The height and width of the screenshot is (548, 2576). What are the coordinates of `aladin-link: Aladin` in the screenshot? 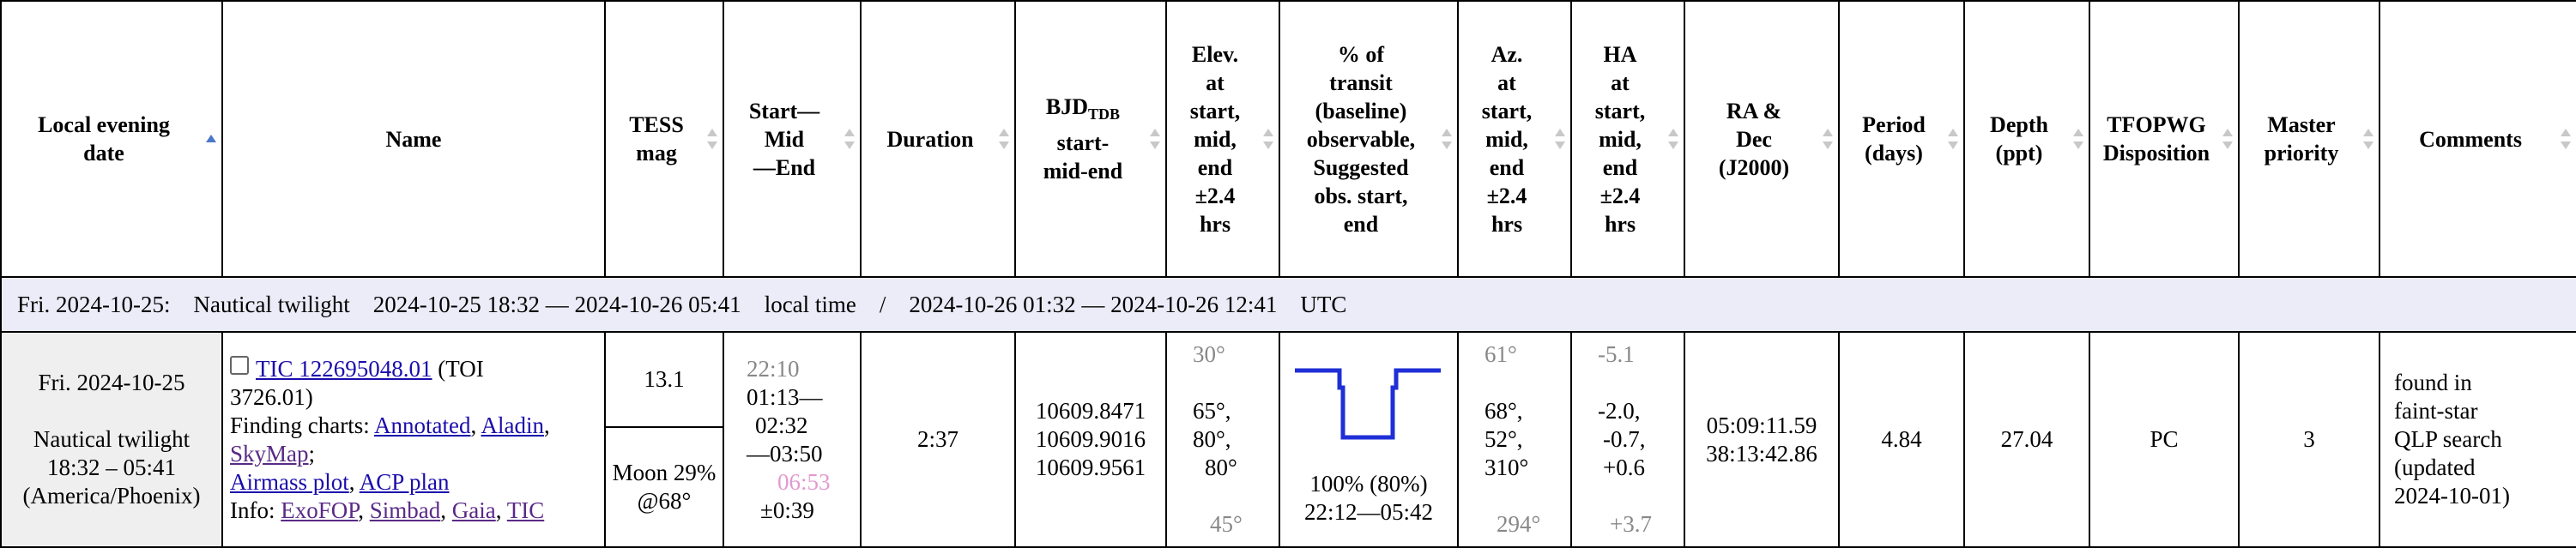 It's located at (513, 425).